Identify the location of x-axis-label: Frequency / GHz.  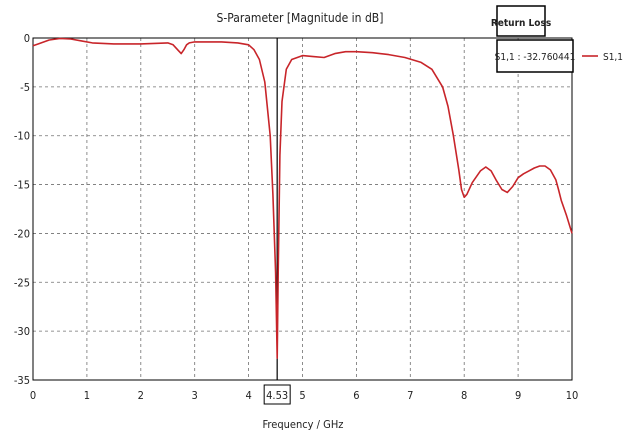
(303, 424).